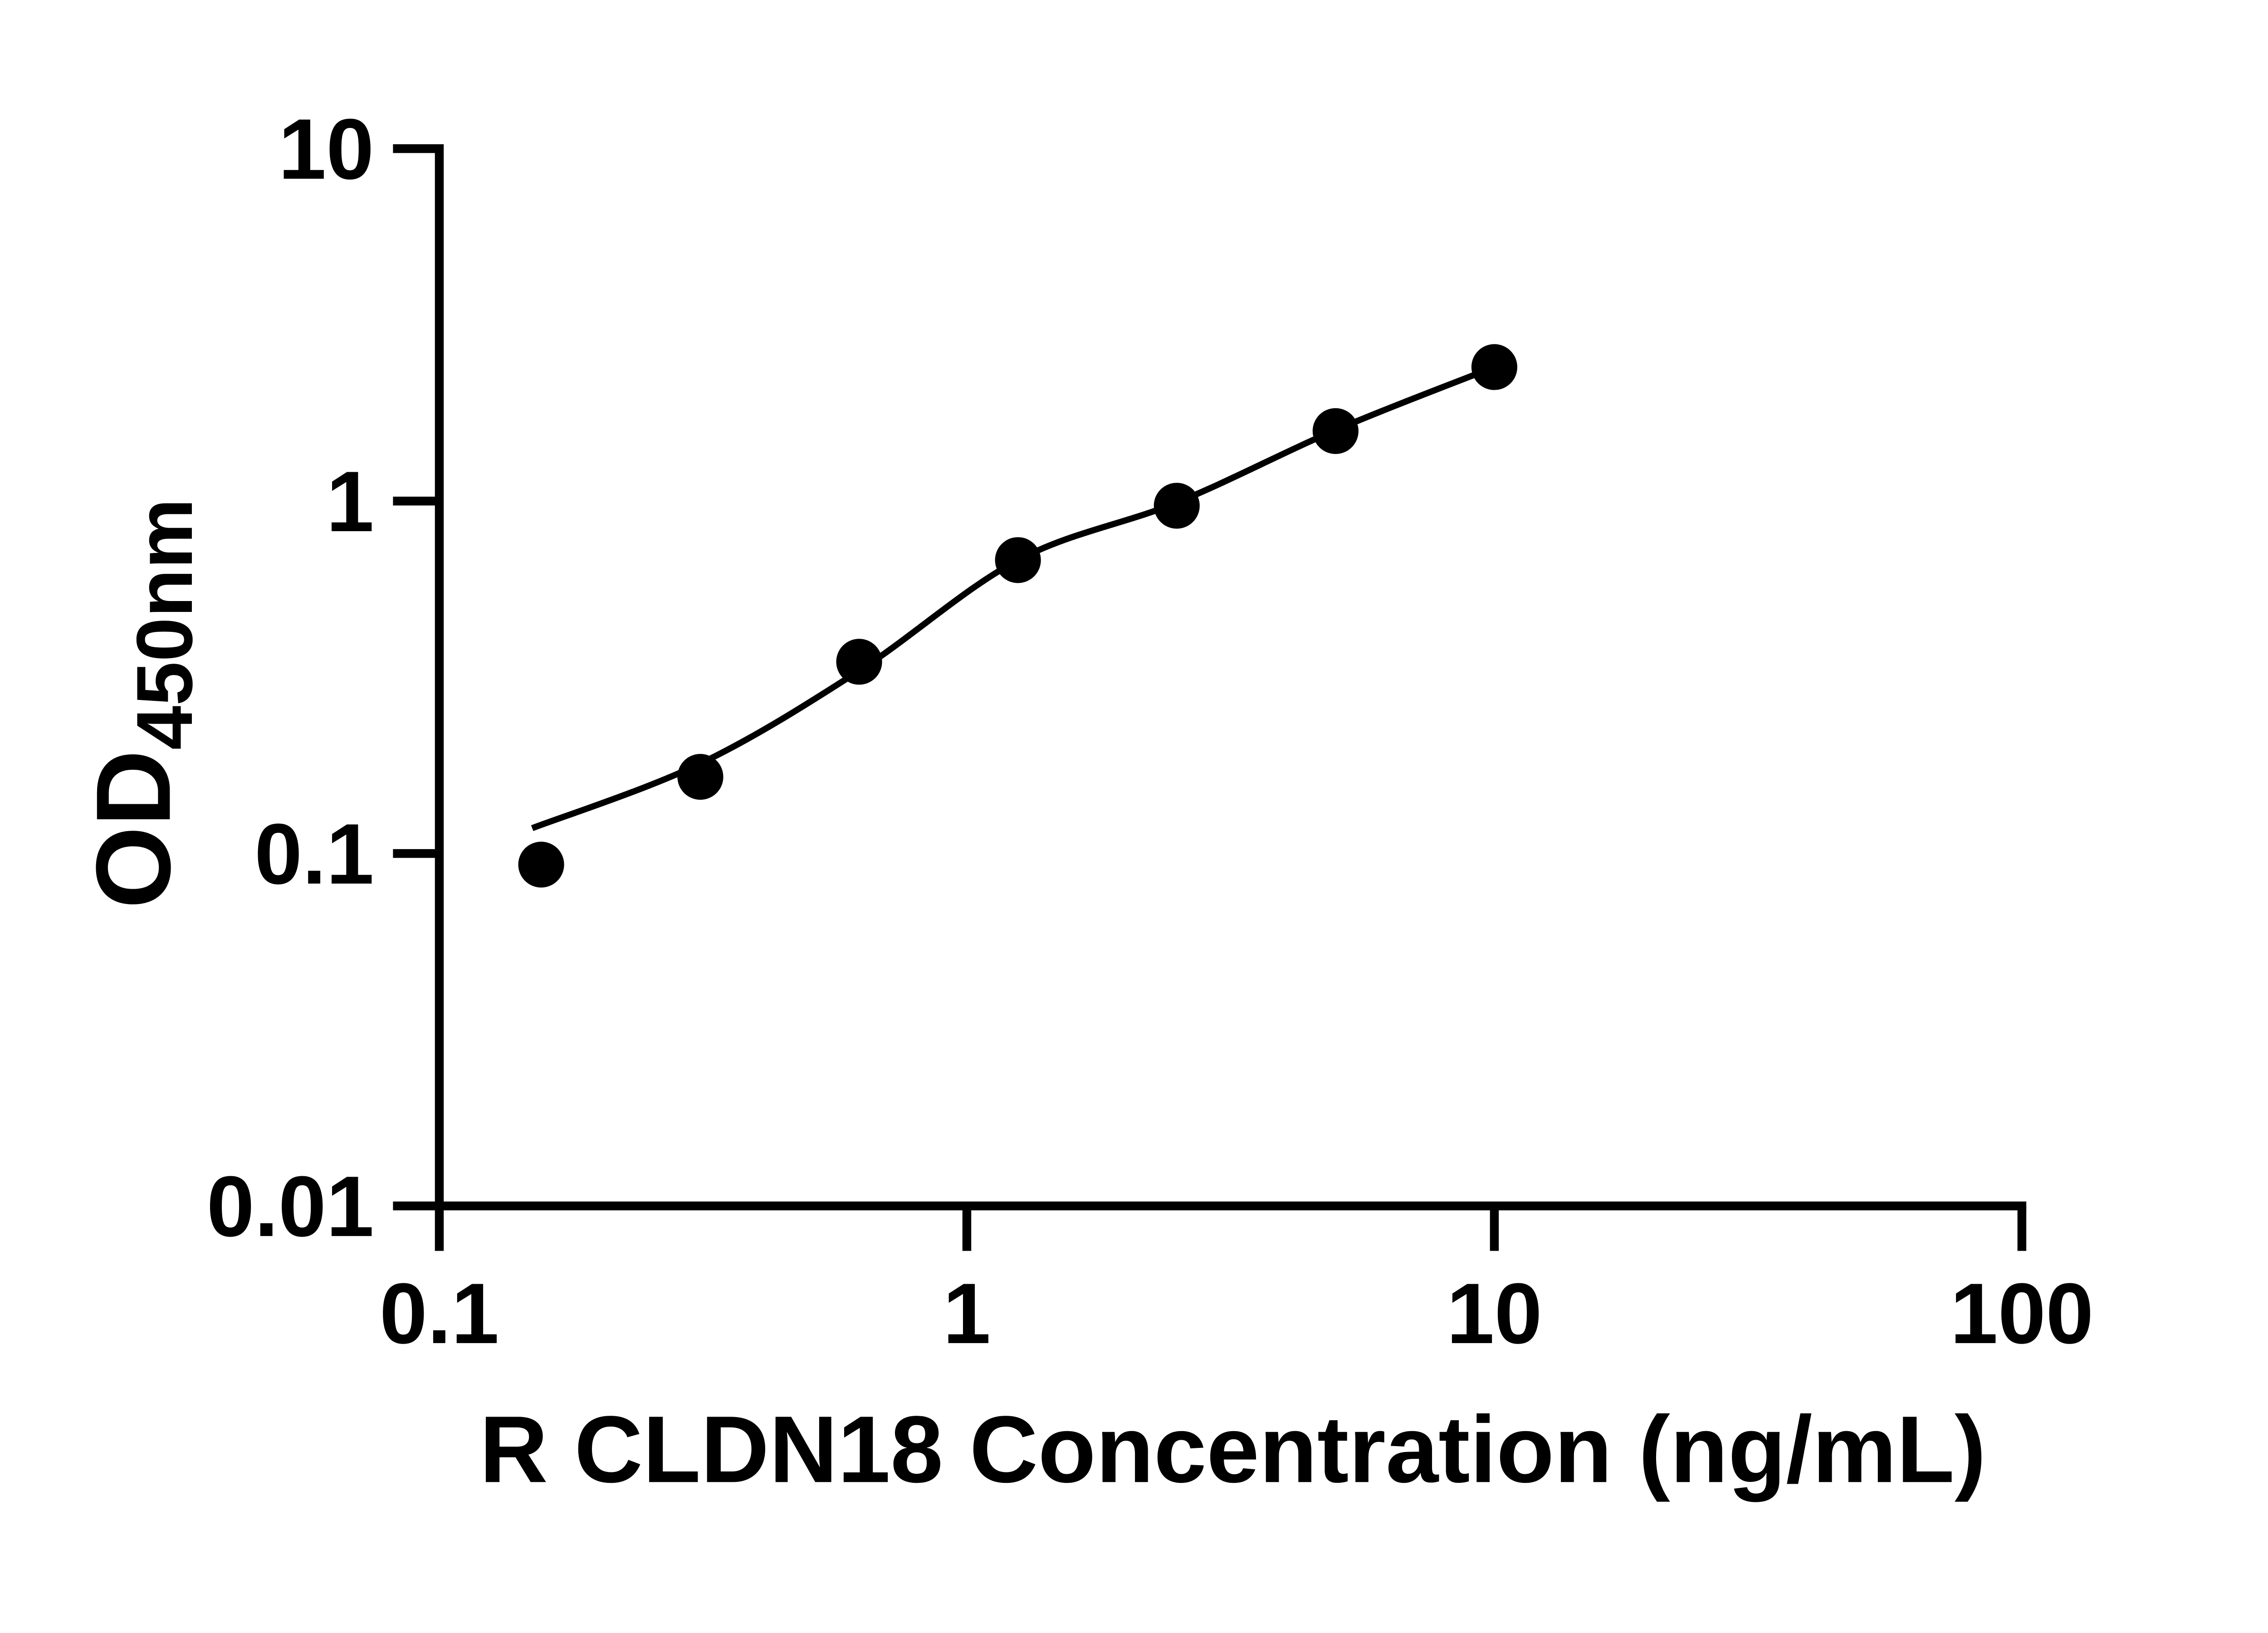 This screenshot has height=1633, width=2268. Describe the element at coordinates (314, 854) in the screenshot. I see `y-tick-label: 0.1` at that location.